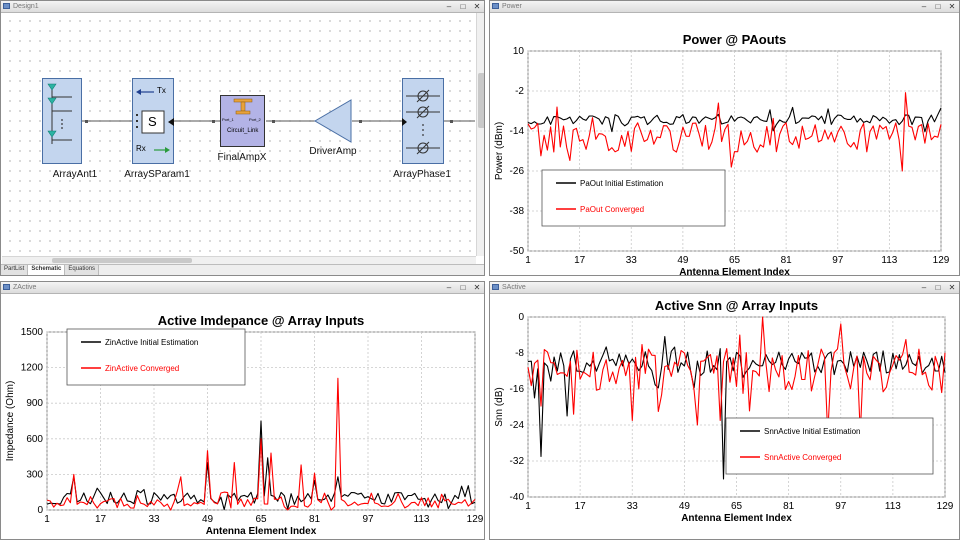  I want to click on chart-title: Active Snn @ Array Inputs, so click(736, 305).